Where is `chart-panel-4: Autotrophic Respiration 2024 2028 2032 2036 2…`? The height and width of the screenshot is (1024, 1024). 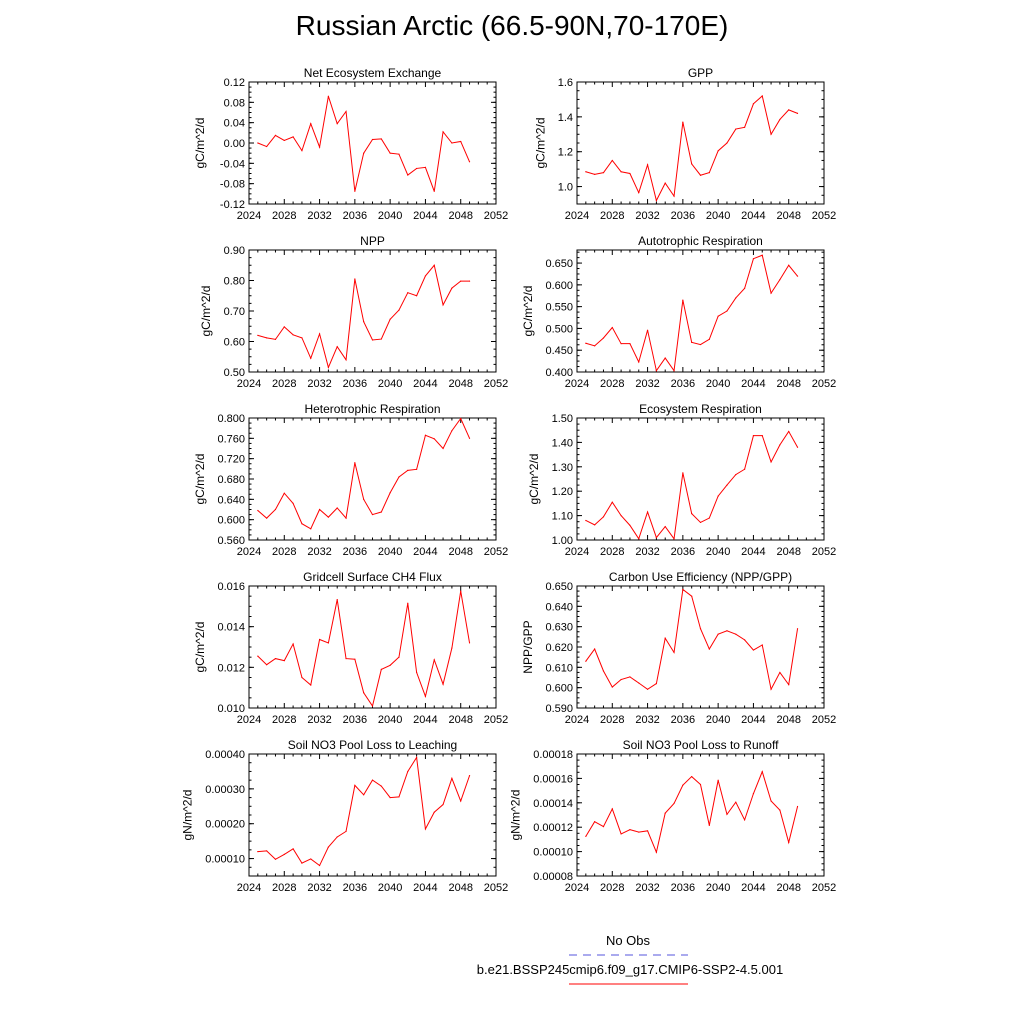 chart-panel-4: Autotrophic Respiration 2024 2028 2032 2036 2… is located at coordinates (678, 312).